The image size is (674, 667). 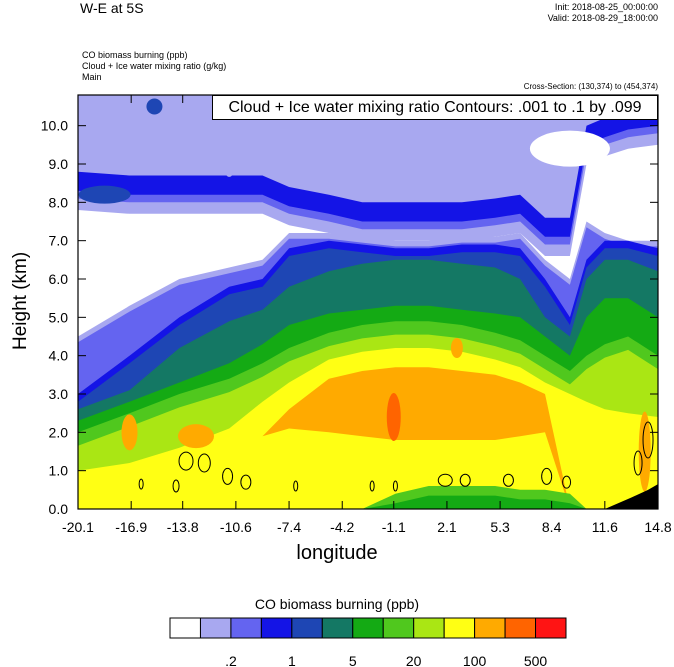 I want to click on init-time: Init: 2018-08-25_00:00:00, so click(x=606, y=7).